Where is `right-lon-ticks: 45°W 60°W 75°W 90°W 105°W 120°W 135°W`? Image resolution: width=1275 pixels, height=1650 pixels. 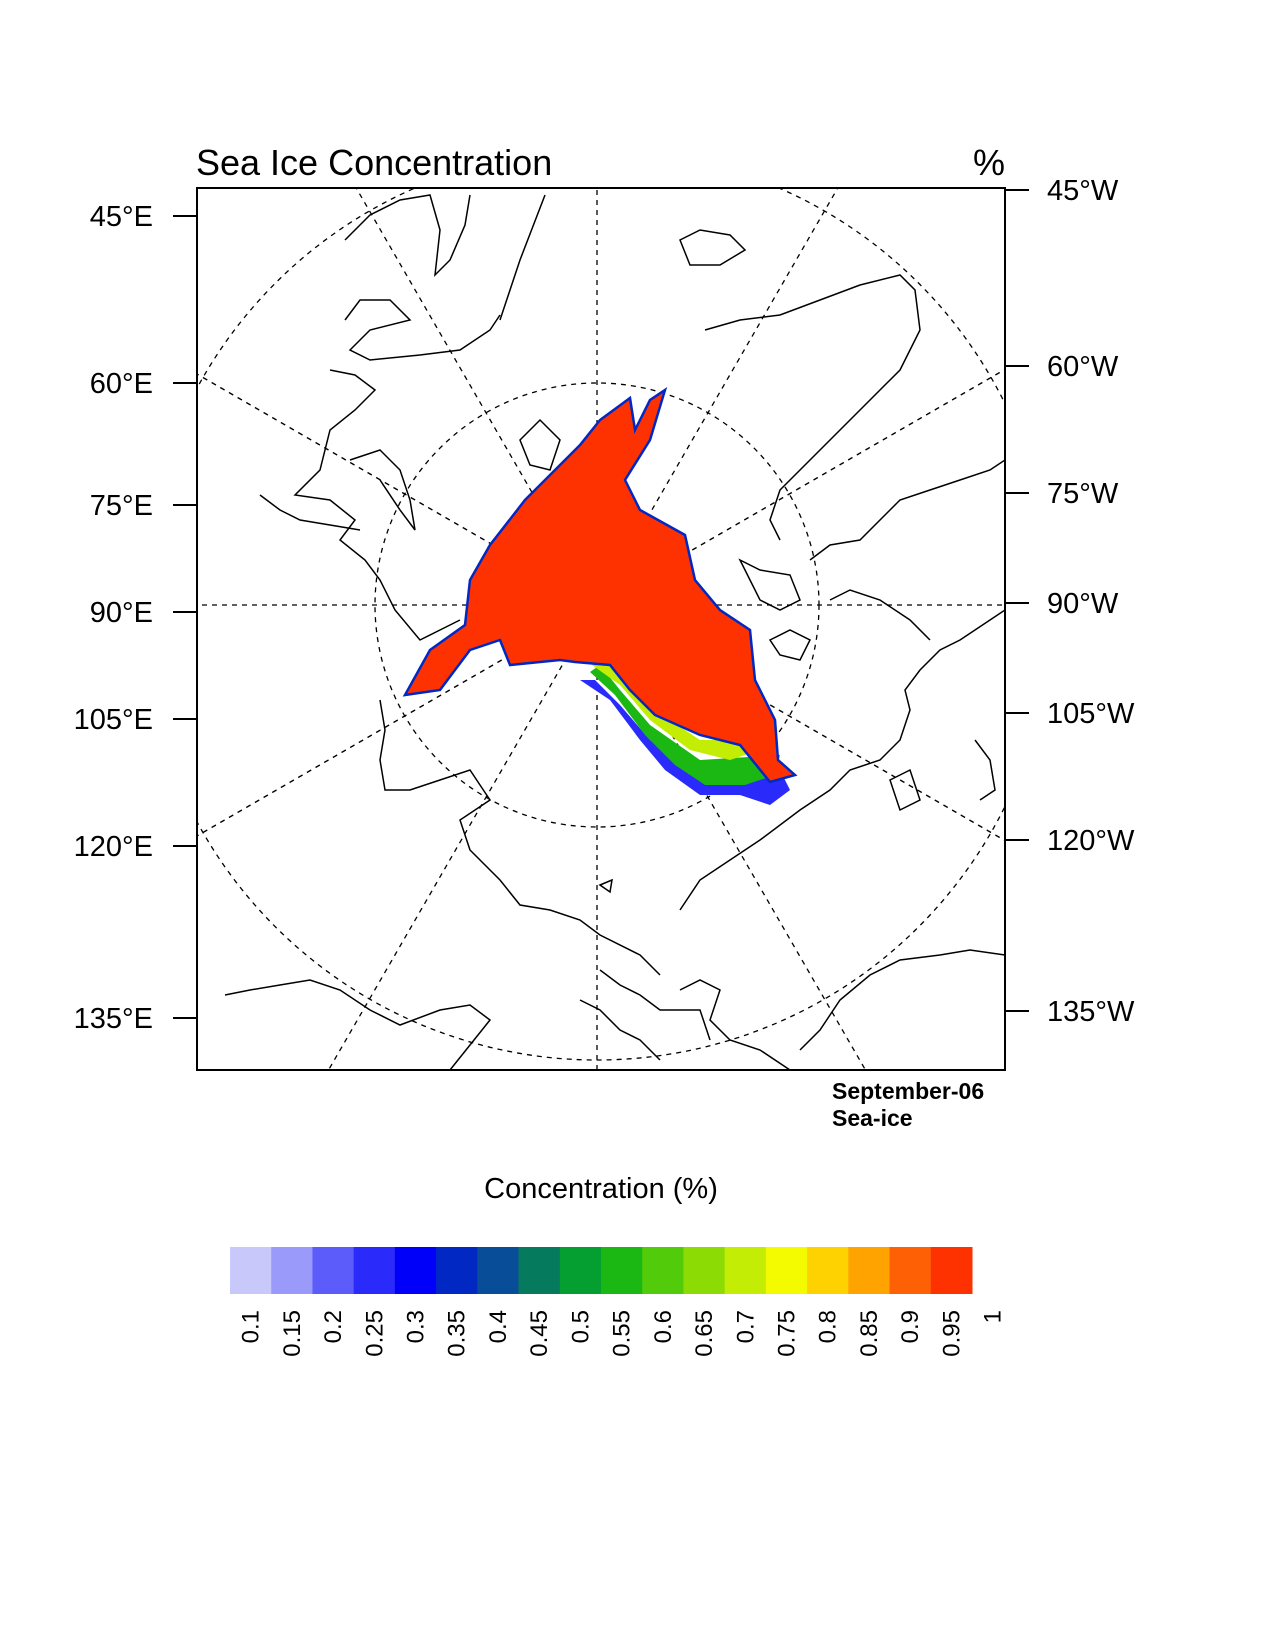
right-lon-ticks: 45°W 60°W 75°W 90°W 105°W 120°W 135°W is located at coordinates (1070, 601).